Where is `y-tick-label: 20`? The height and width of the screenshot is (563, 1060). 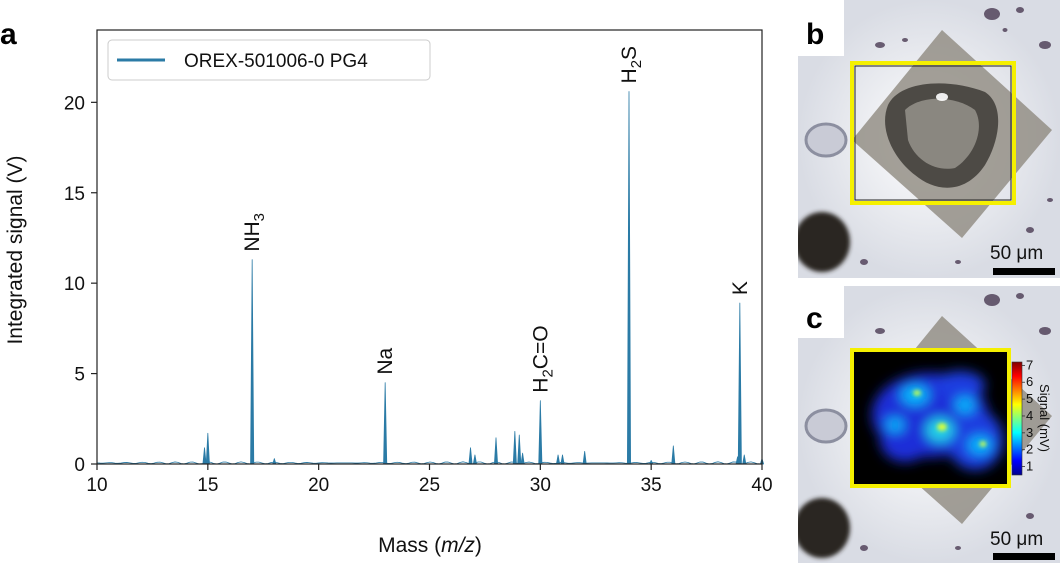
y-tick-label: 20 is located at coordinates (74, 103).